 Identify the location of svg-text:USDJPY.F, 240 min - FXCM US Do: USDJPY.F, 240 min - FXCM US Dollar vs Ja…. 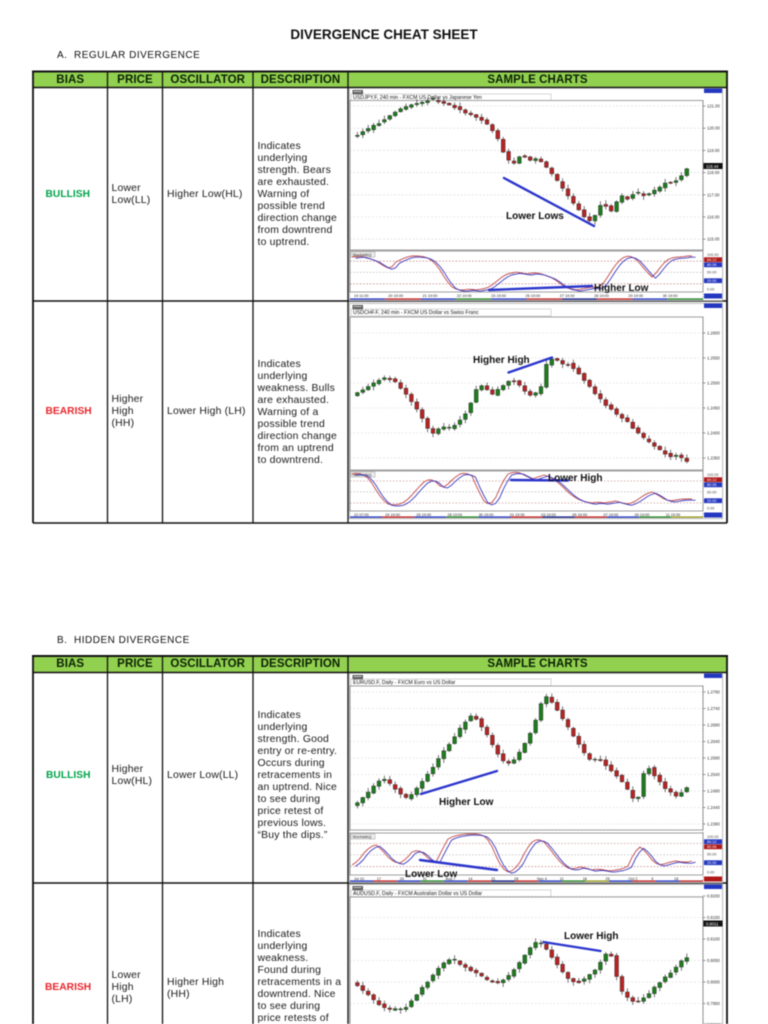
(417, 98).